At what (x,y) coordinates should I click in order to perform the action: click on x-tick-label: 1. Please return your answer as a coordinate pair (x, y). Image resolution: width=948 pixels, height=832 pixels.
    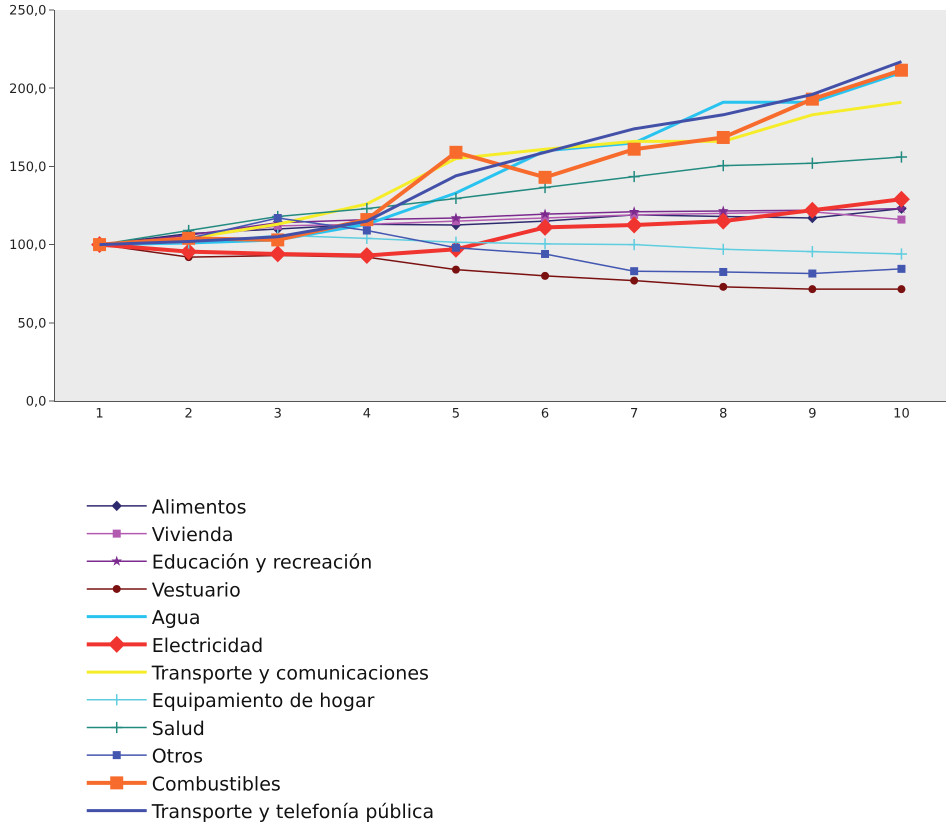
    Looking at the image, I should click on (99, 414).